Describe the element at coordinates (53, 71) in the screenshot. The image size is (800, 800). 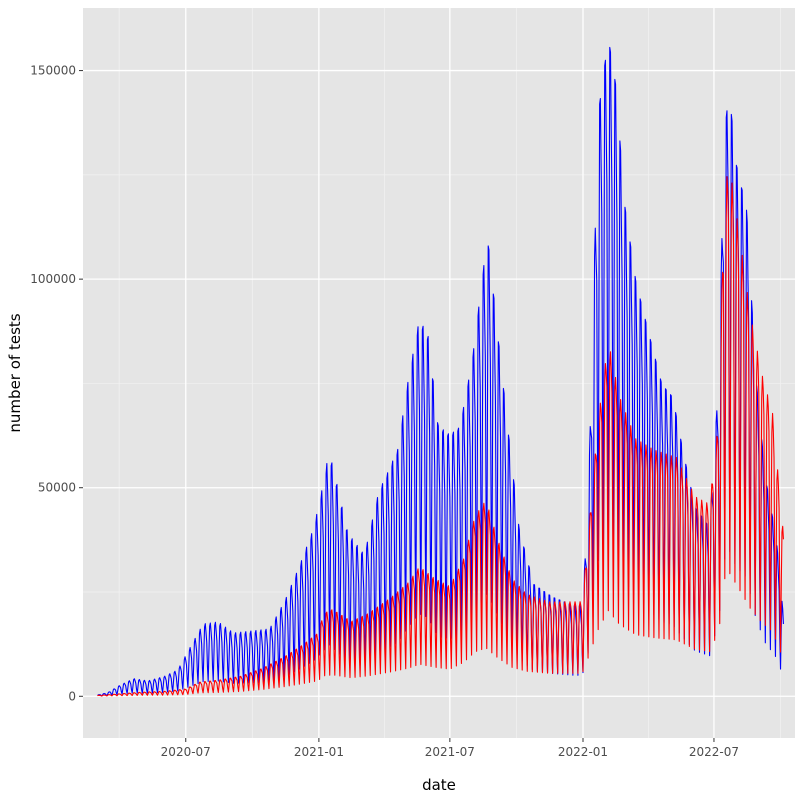
I see `y-tick-label: 150000` at that location.